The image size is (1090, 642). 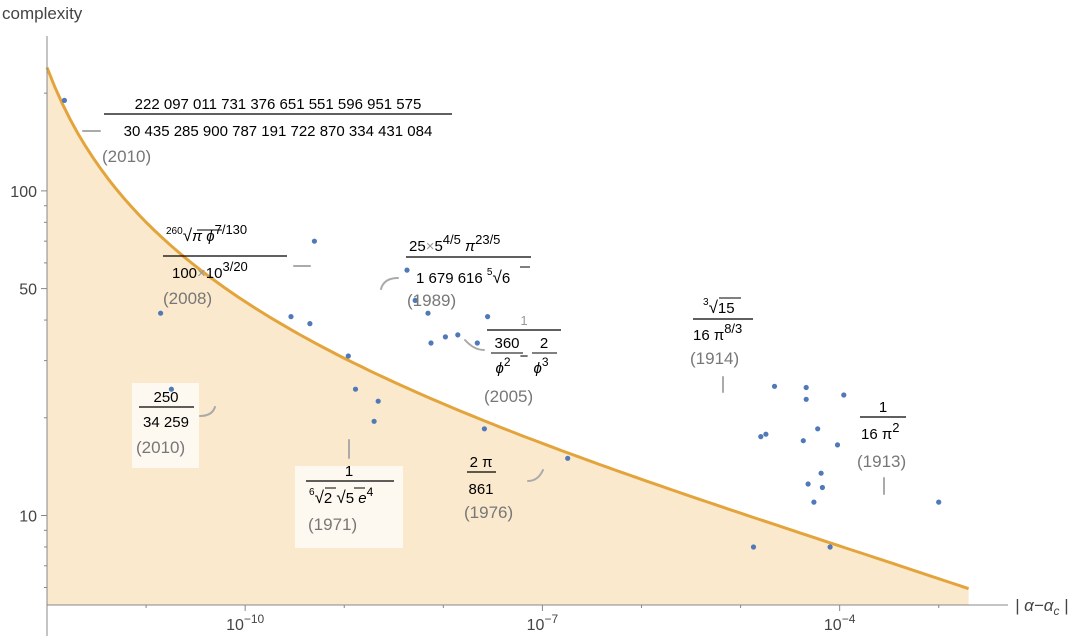 I want to click on annotation-2005-f2-den: ϕ3, so click(x=540, y=366).